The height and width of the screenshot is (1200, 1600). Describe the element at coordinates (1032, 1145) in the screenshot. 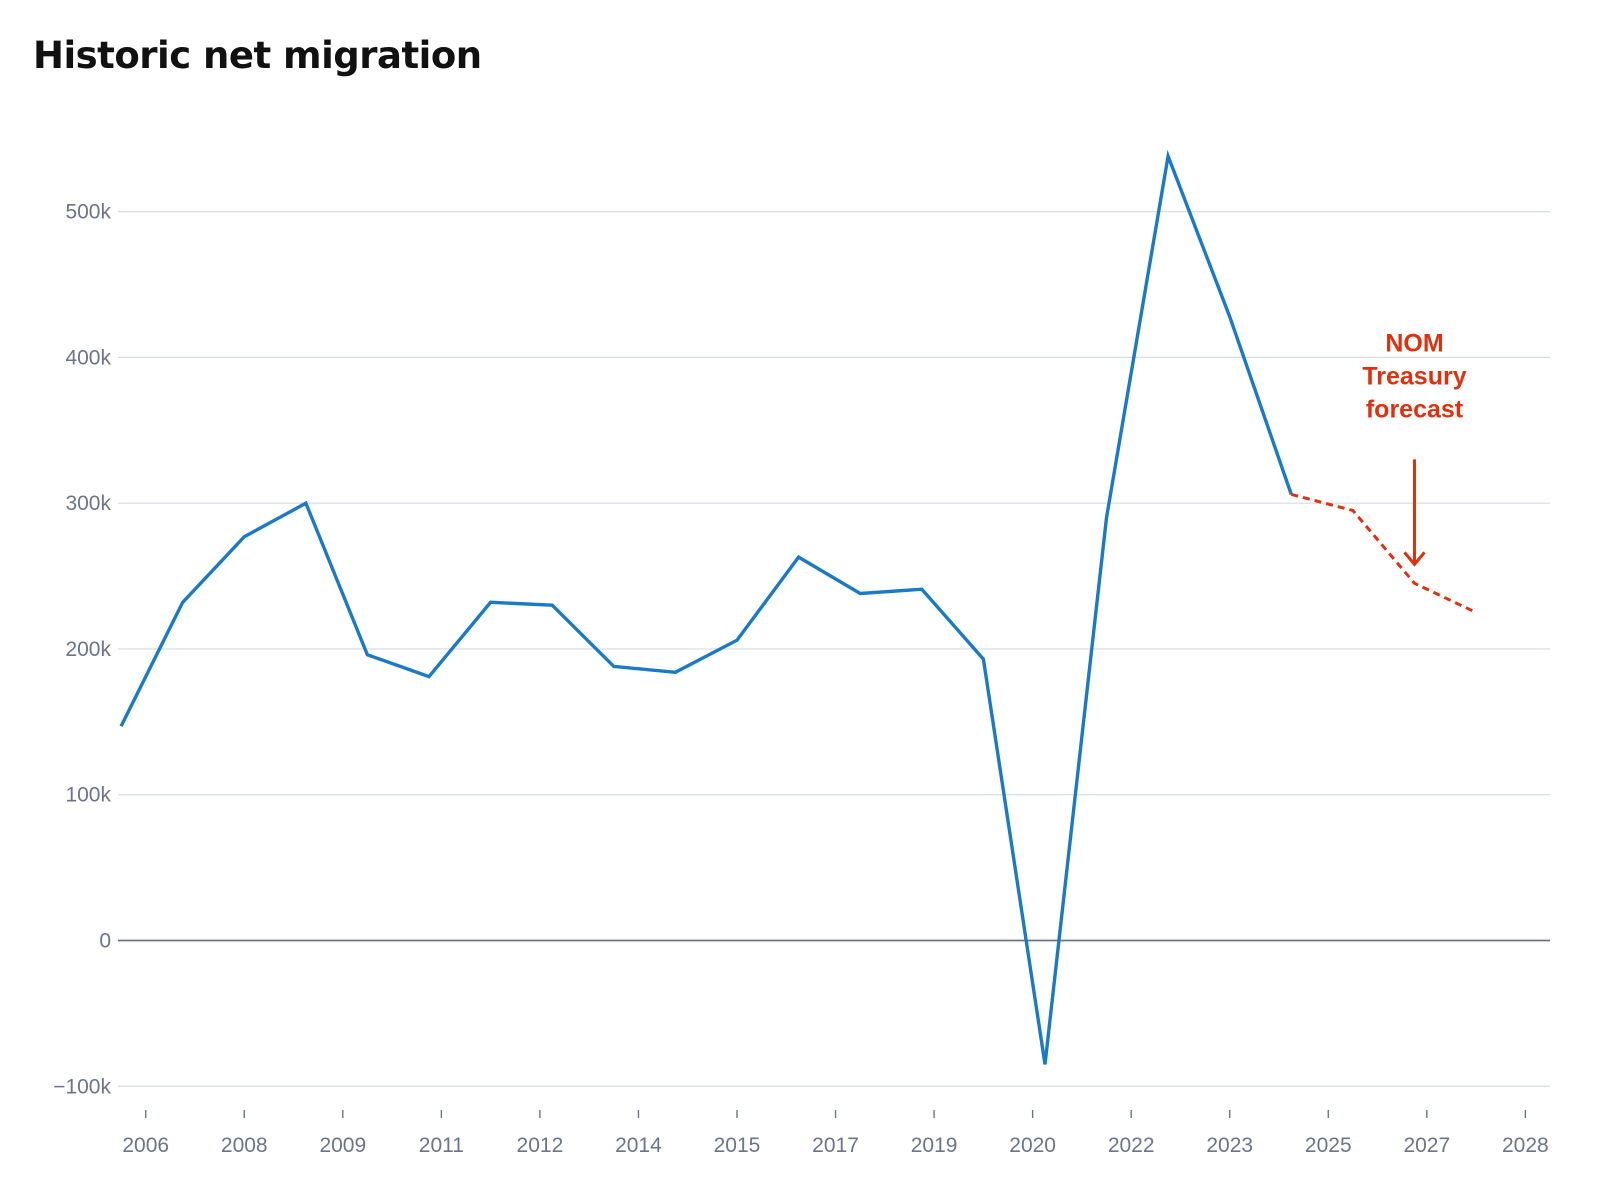

I see `x-tick-label: 2020` at that location.